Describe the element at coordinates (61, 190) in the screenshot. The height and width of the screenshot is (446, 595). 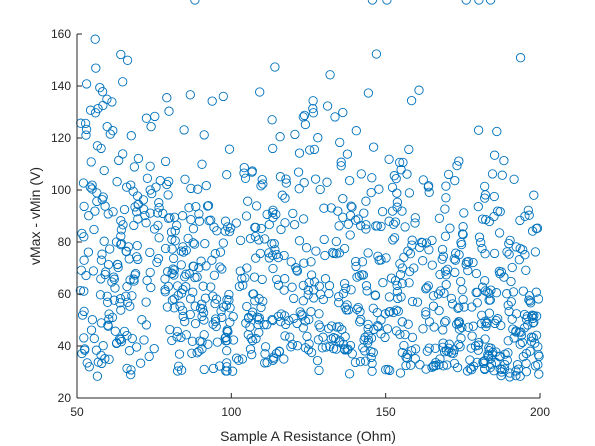
I see `y-tick-label: 100` at that location.